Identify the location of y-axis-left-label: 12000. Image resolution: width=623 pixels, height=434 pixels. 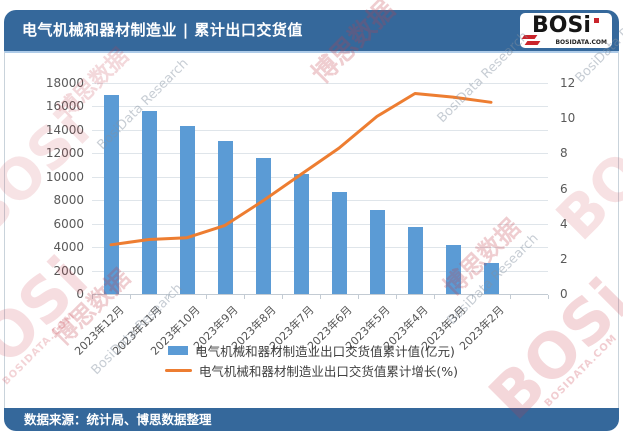
(64, 153).